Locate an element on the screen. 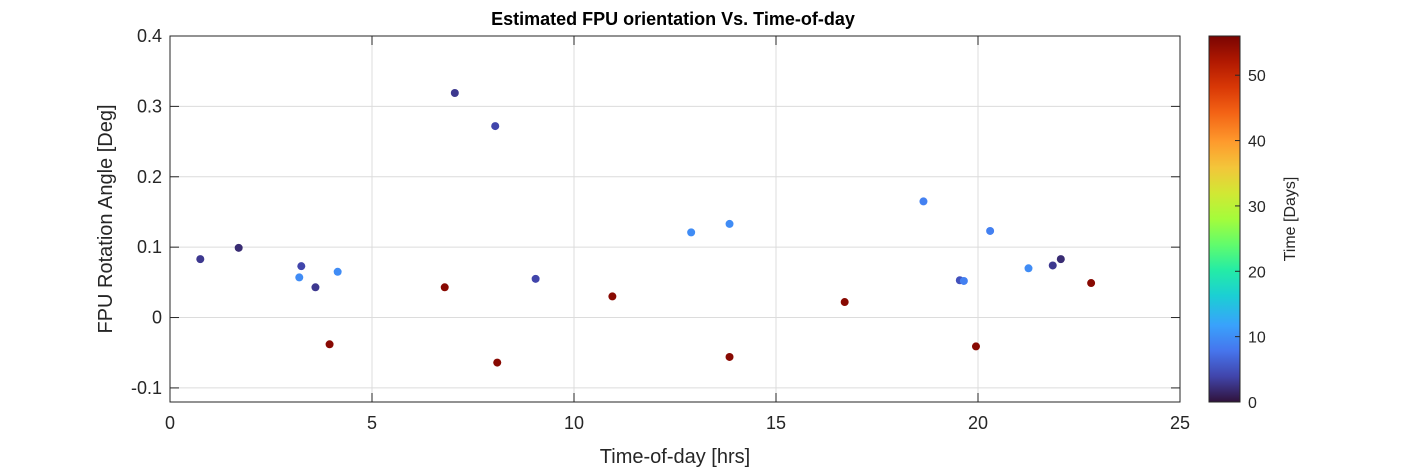 This screenshot has width=1406, height=469. y-tick-label: 0.3 is located at coordinates (149, 106).